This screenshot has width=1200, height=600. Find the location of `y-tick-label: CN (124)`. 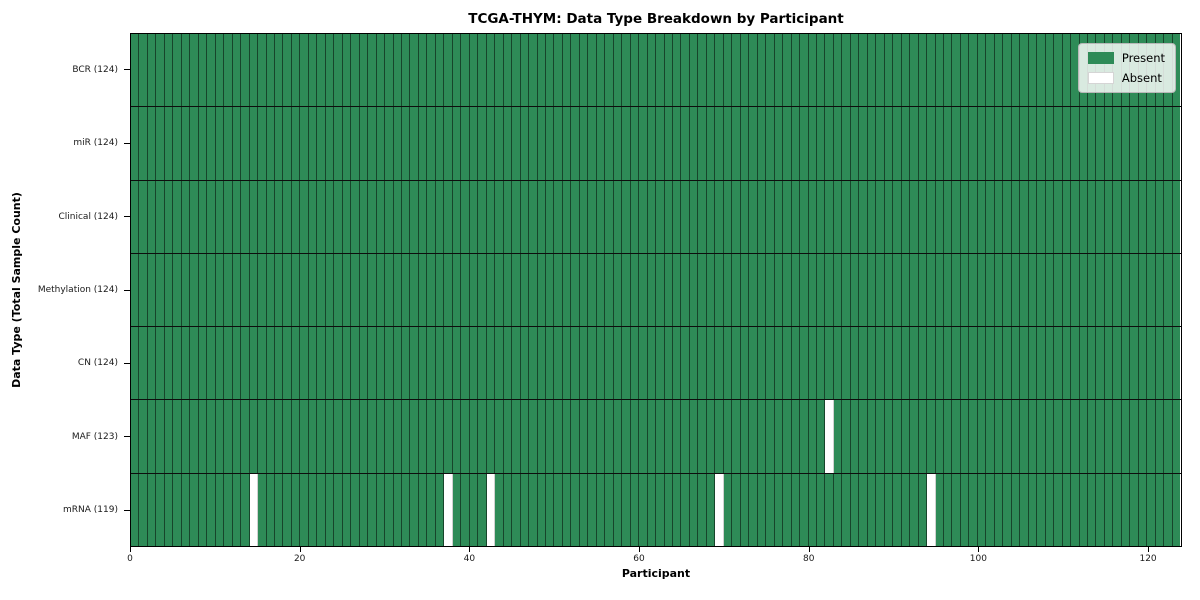

y-tick-label: CN (124) is located at coordinates (97, 363).